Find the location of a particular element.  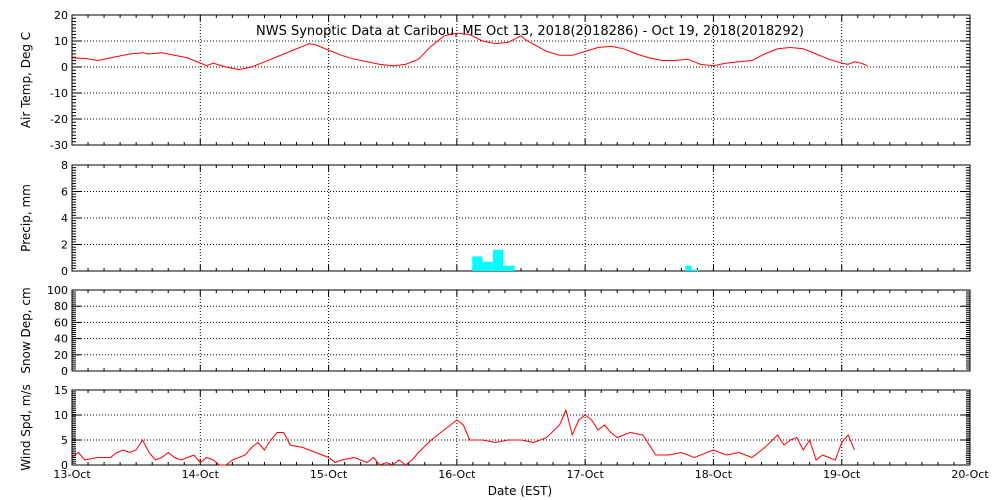

y-tick-label: -20 is located at coordinates (59, 119).